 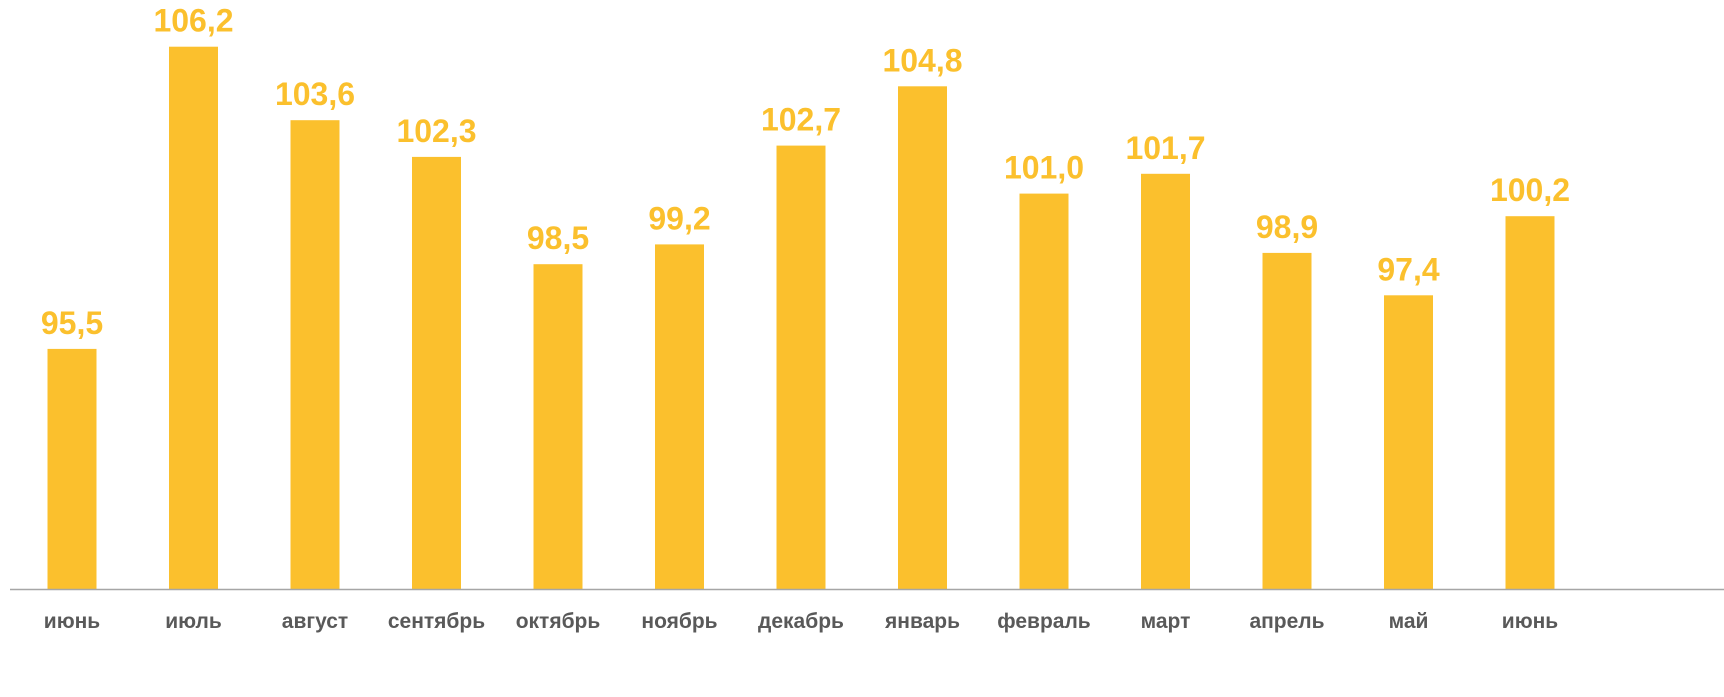 I want to click on data-label-1: 106,2, so click(x=193, y=21).